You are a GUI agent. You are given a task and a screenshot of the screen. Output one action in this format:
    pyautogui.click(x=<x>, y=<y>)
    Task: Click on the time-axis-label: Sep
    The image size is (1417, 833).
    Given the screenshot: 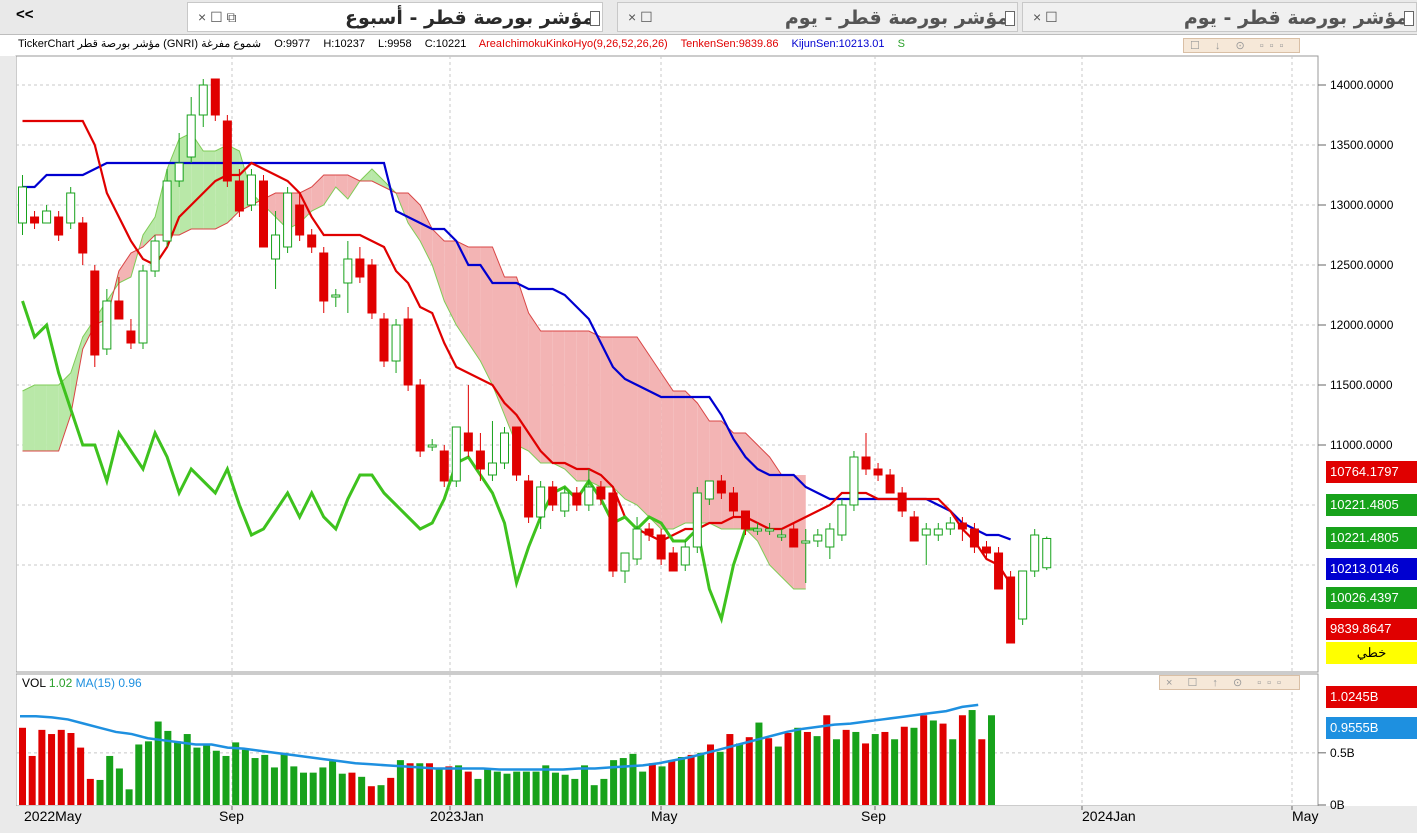 What is the action you would take?
    pyautogui.click(x=873, y=816)
    